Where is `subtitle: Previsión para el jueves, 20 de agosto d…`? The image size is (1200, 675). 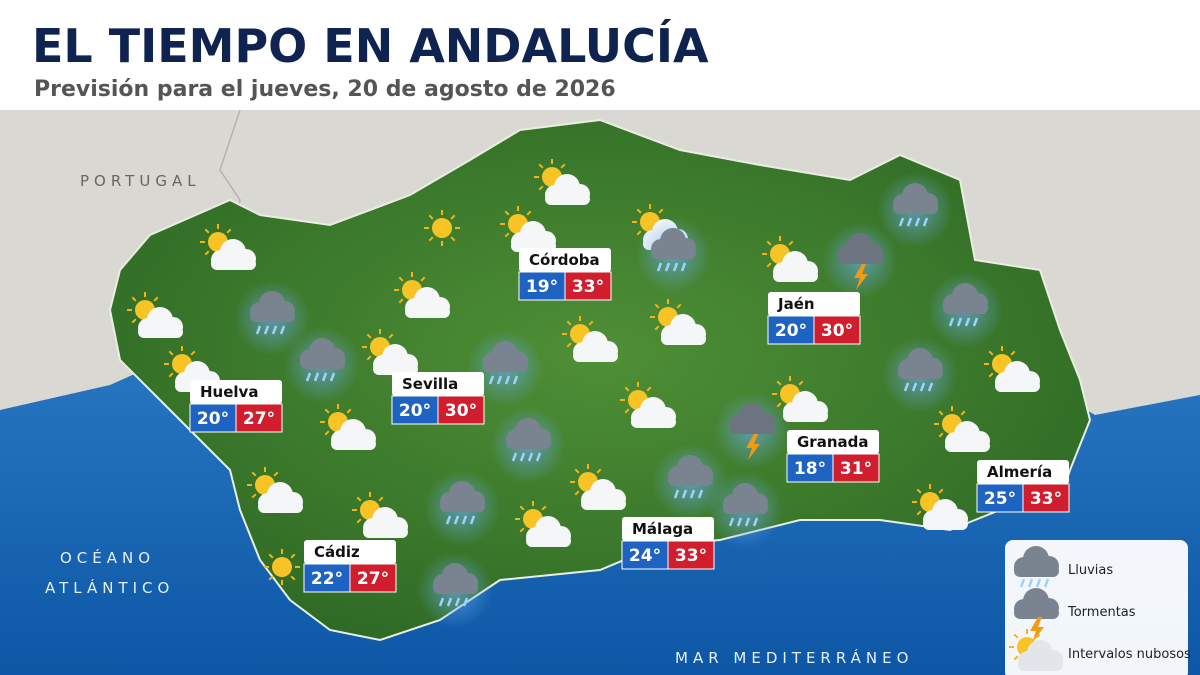
subtitle: Previsión para el jueves, 20 de agosto d… is located at coordinates (325, 89).